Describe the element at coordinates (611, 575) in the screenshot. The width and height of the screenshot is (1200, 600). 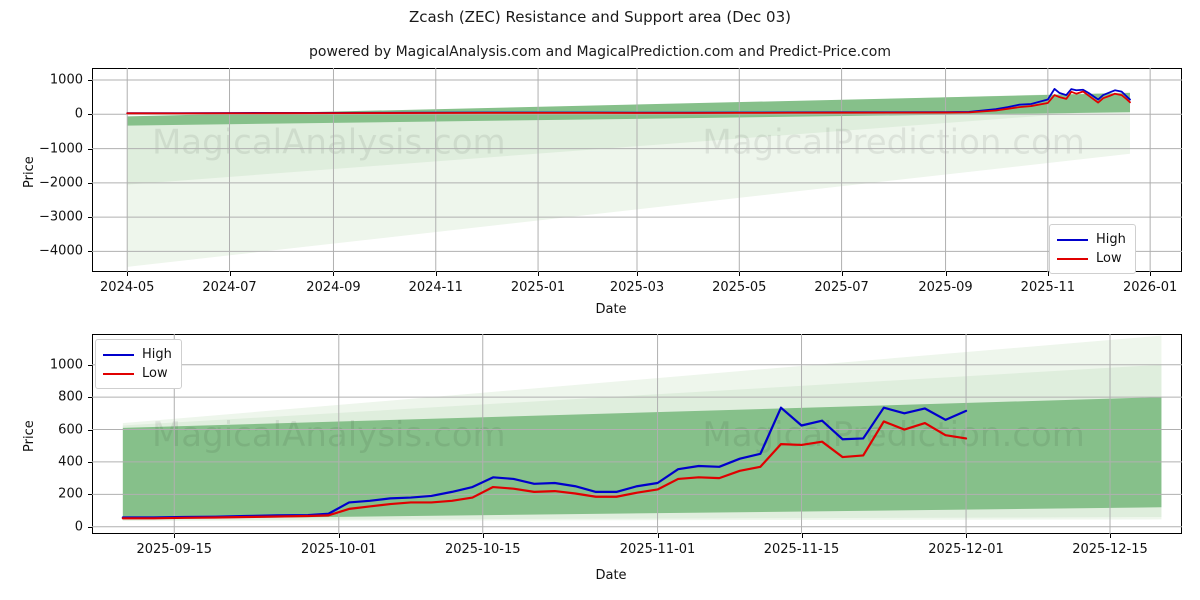
I see `detail-xaxis-title: Date` at that location.